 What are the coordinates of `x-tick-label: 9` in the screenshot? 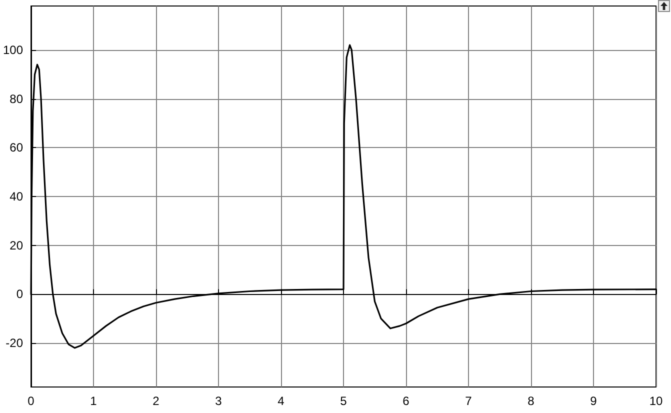 It's located at (594, 401).